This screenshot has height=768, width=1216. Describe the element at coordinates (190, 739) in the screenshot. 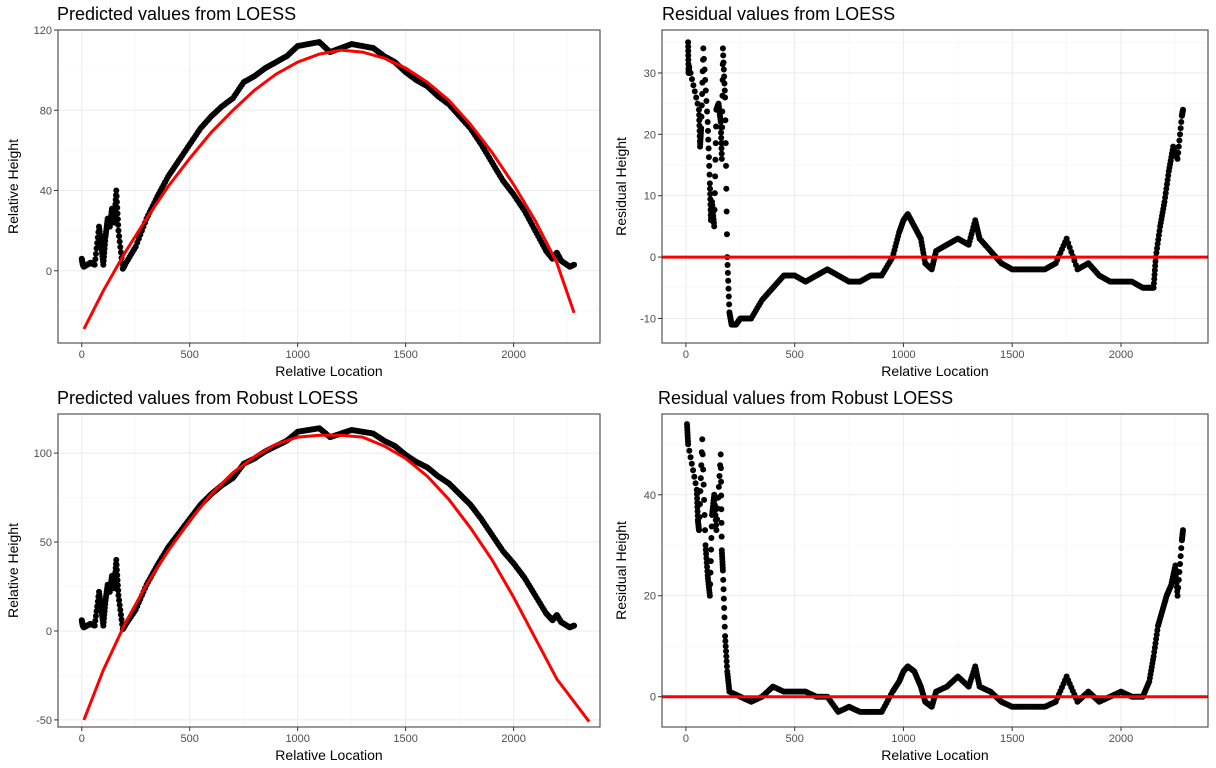

I see `x-tick-label: 500` at that location.